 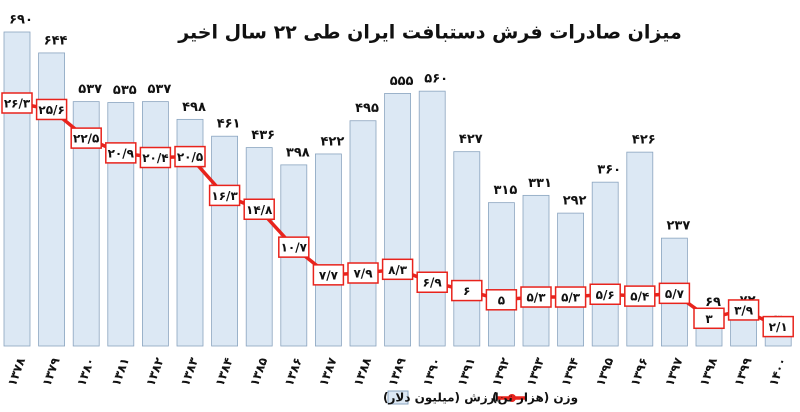 I want to click on point-value-label: ۲۶/۳, so click(x=17, y=104).